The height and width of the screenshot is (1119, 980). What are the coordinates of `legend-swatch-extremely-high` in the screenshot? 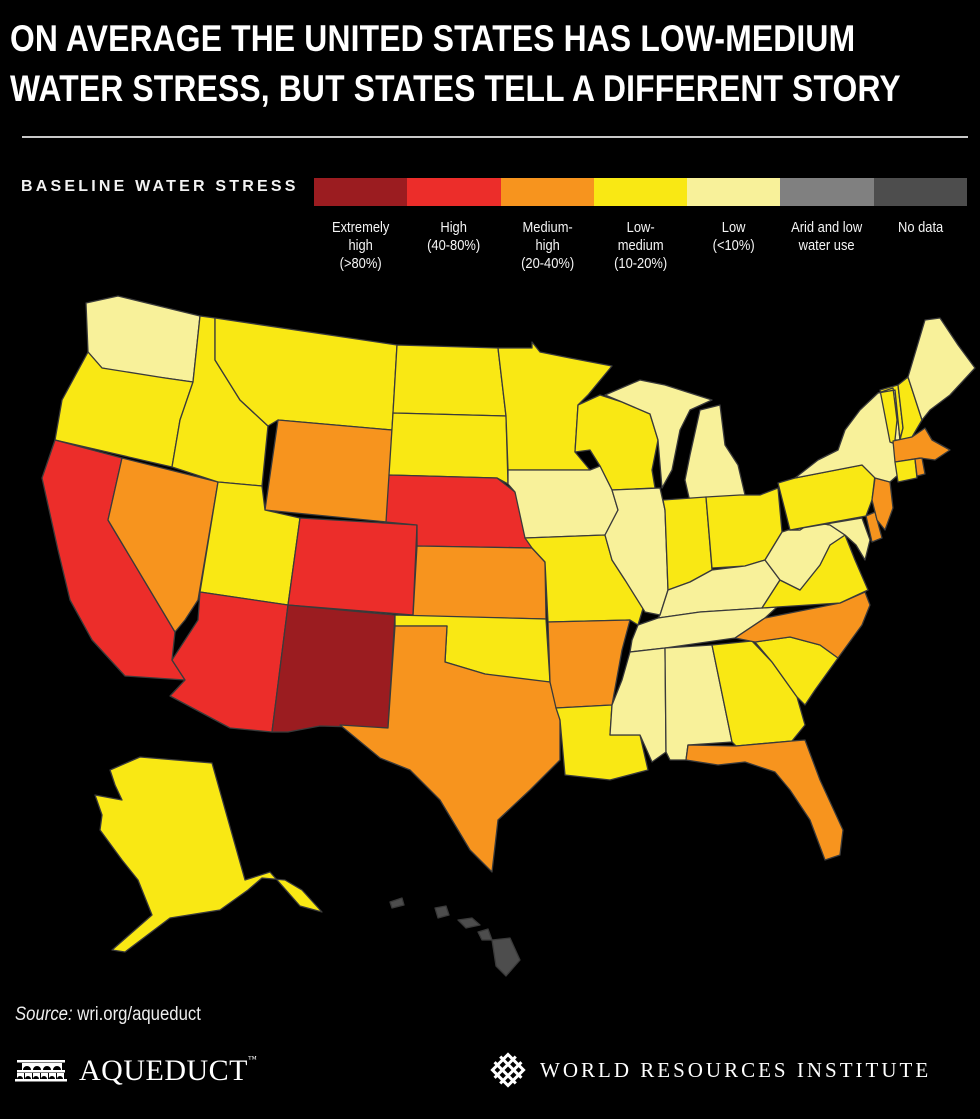 It's located at (361, 192).